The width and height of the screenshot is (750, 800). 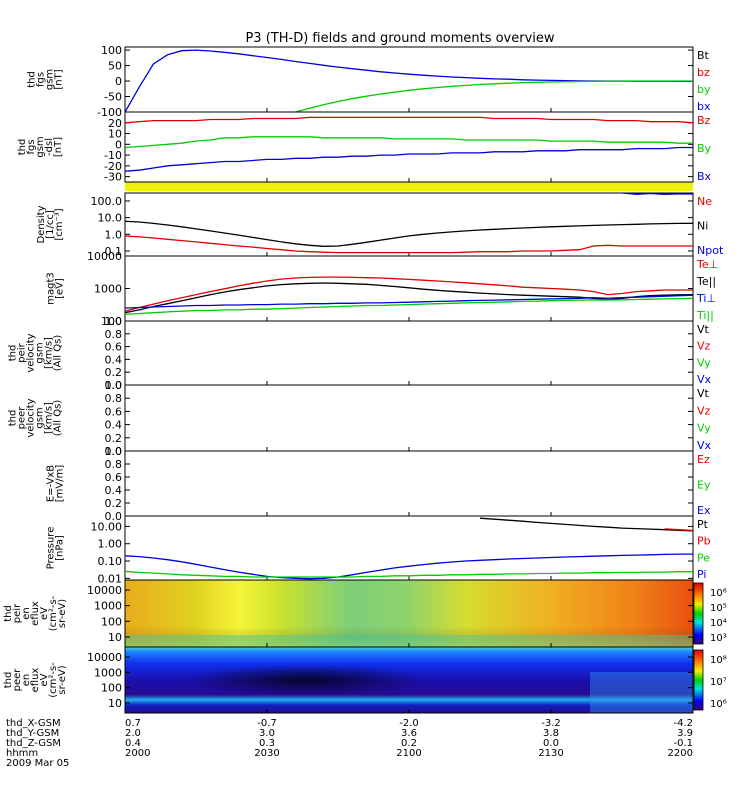 I want to click on footer-value: 0.0, so click(x=551, y=743).